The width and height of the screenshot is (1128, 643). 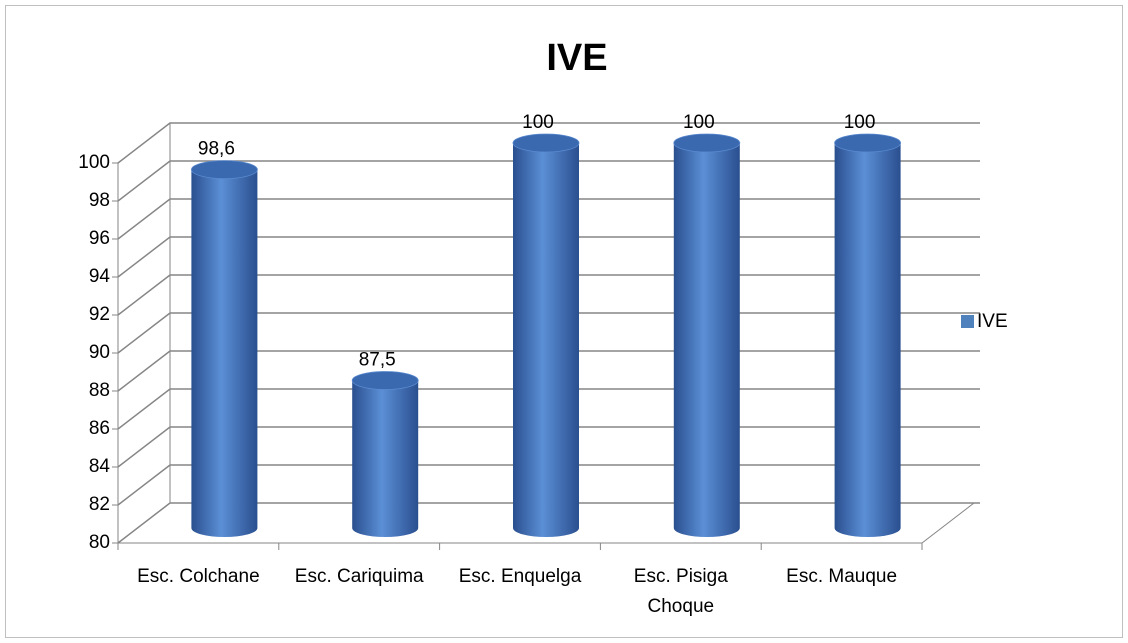 What do you see at coordinates (99, 542) in the screenshot?
I see `y-tick-label: 80` at bounding box center [99, 542].